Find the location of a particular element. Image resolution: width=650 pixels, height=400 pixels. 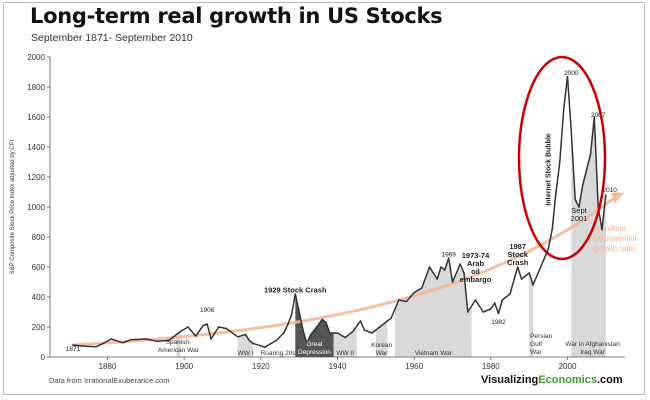

x-tick-label: 1980 is located at coordinates (491, 366).